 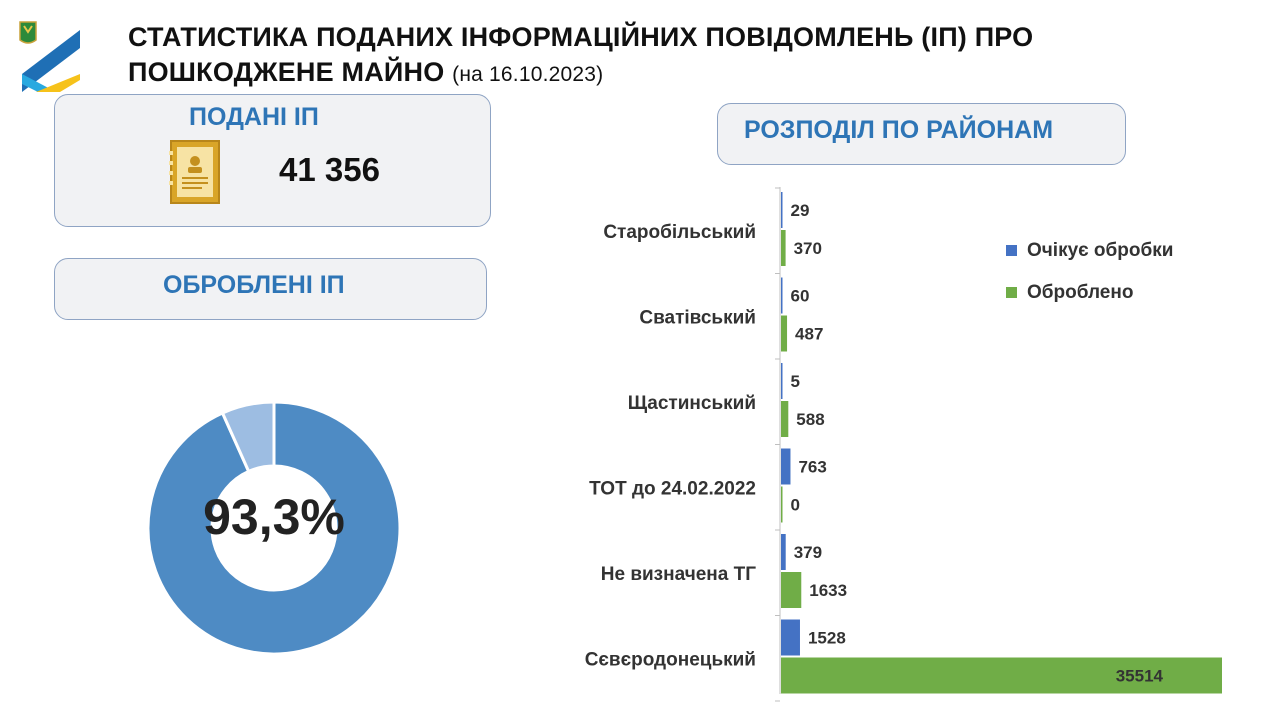 I want to click on processed-heading: ОБРОБЛЕНІ ІП, so click(x=254, y=285).